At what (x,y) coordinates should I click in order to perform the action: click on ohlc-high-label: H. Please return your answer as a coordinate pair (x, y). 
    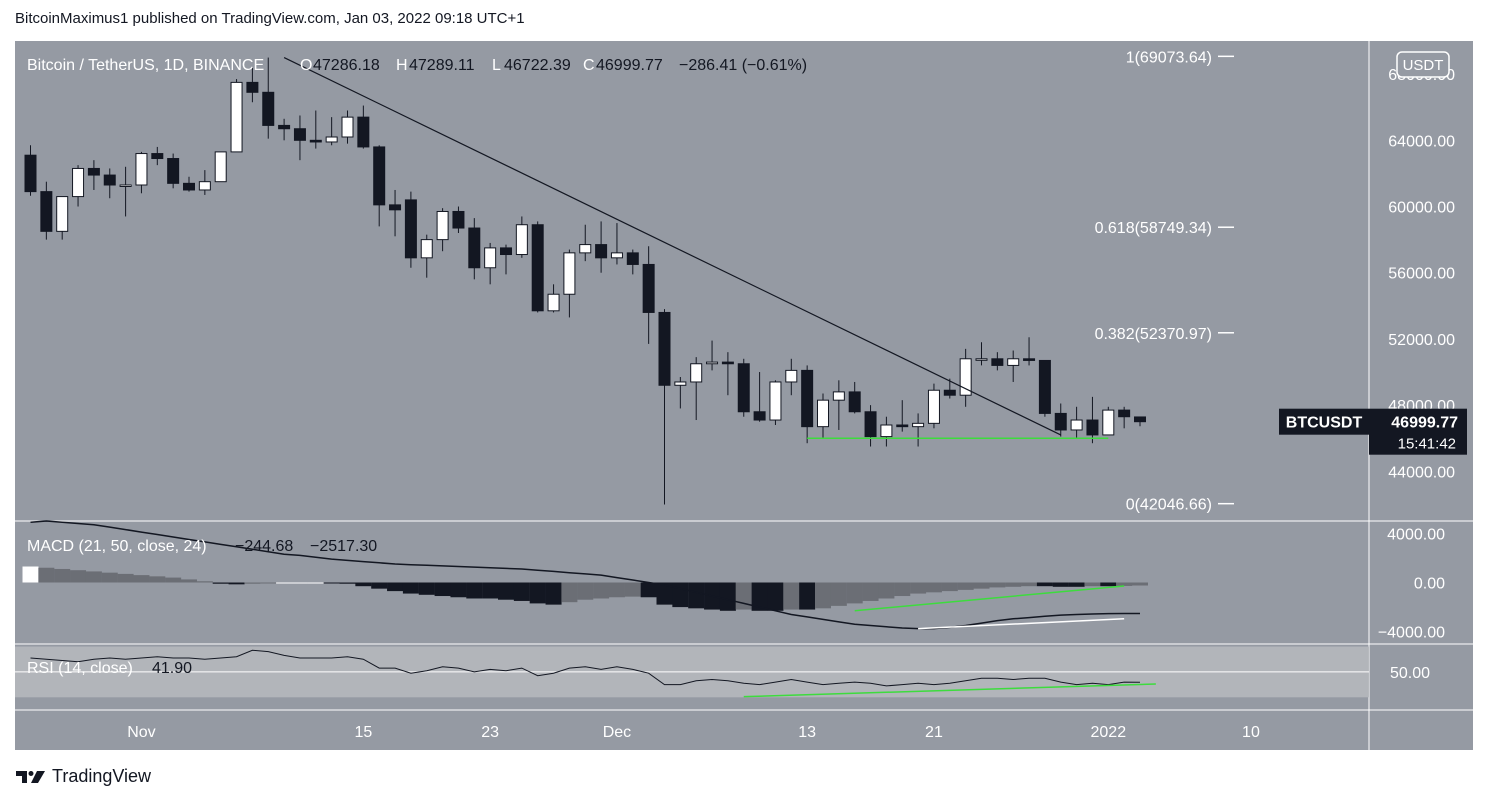
    Looking at the image, I should click on (402, 65).